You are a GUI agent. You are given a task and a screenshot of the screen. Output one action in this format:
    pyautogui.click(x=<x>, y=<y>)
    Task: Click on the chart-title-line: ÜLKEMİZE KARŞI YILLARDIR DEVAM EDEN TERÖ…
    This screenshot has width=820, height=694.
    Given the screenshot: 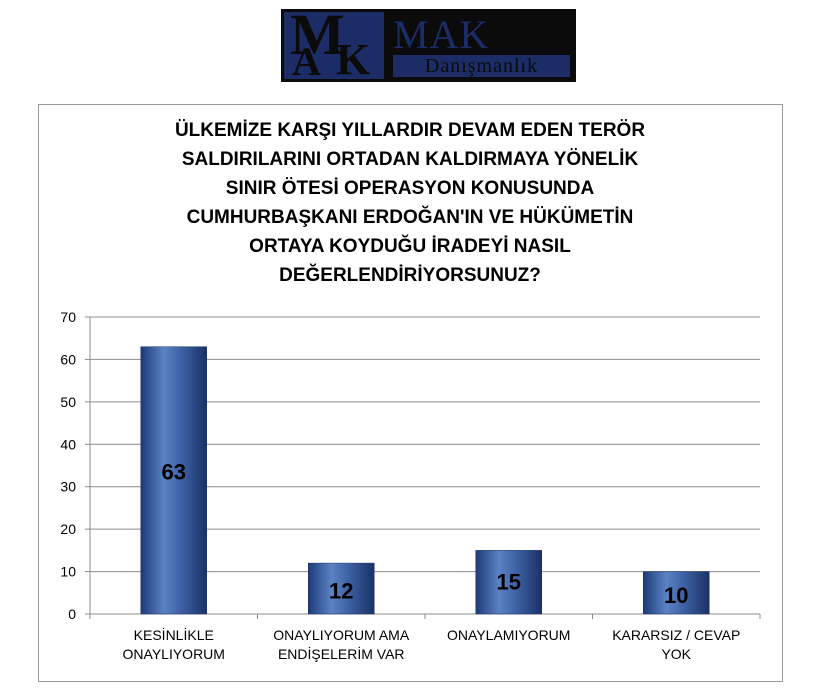 What is the action you would take?
    pyautogui.click(x=410, y=130)
    